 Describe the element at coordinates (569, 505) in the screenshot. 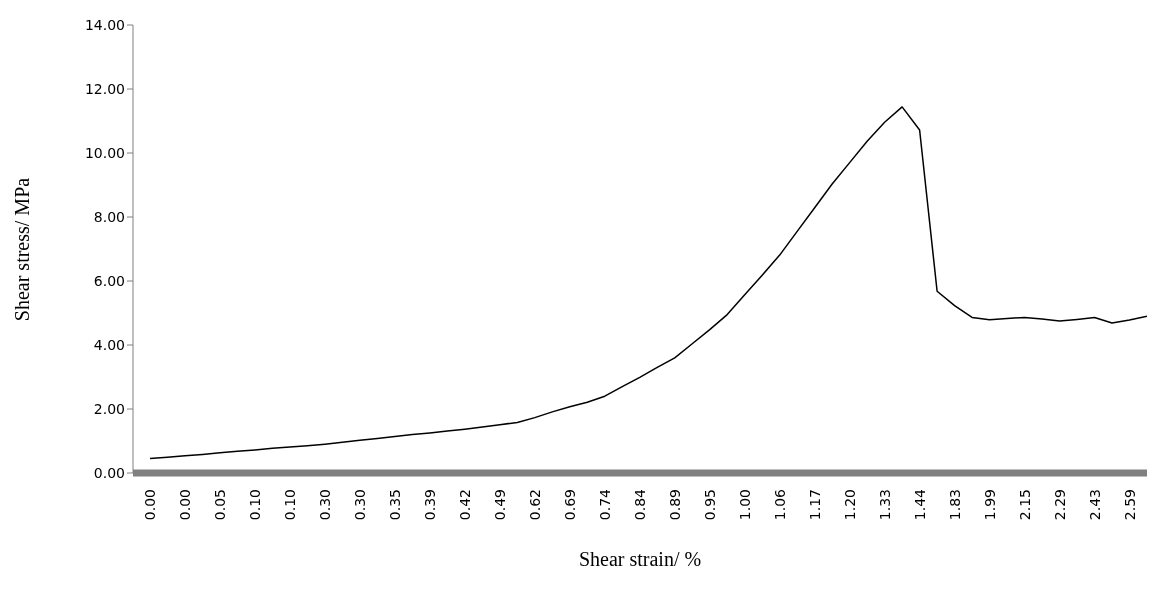

I see `x-tick-label: 0.69` at that location.